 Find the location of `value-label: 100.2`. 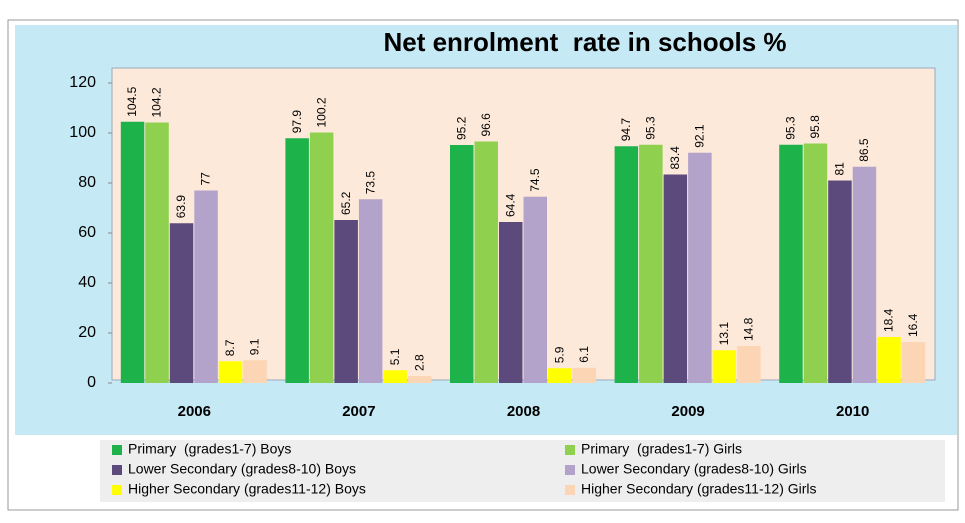

value-label: 100.2 is located at coordinates (321, 112).